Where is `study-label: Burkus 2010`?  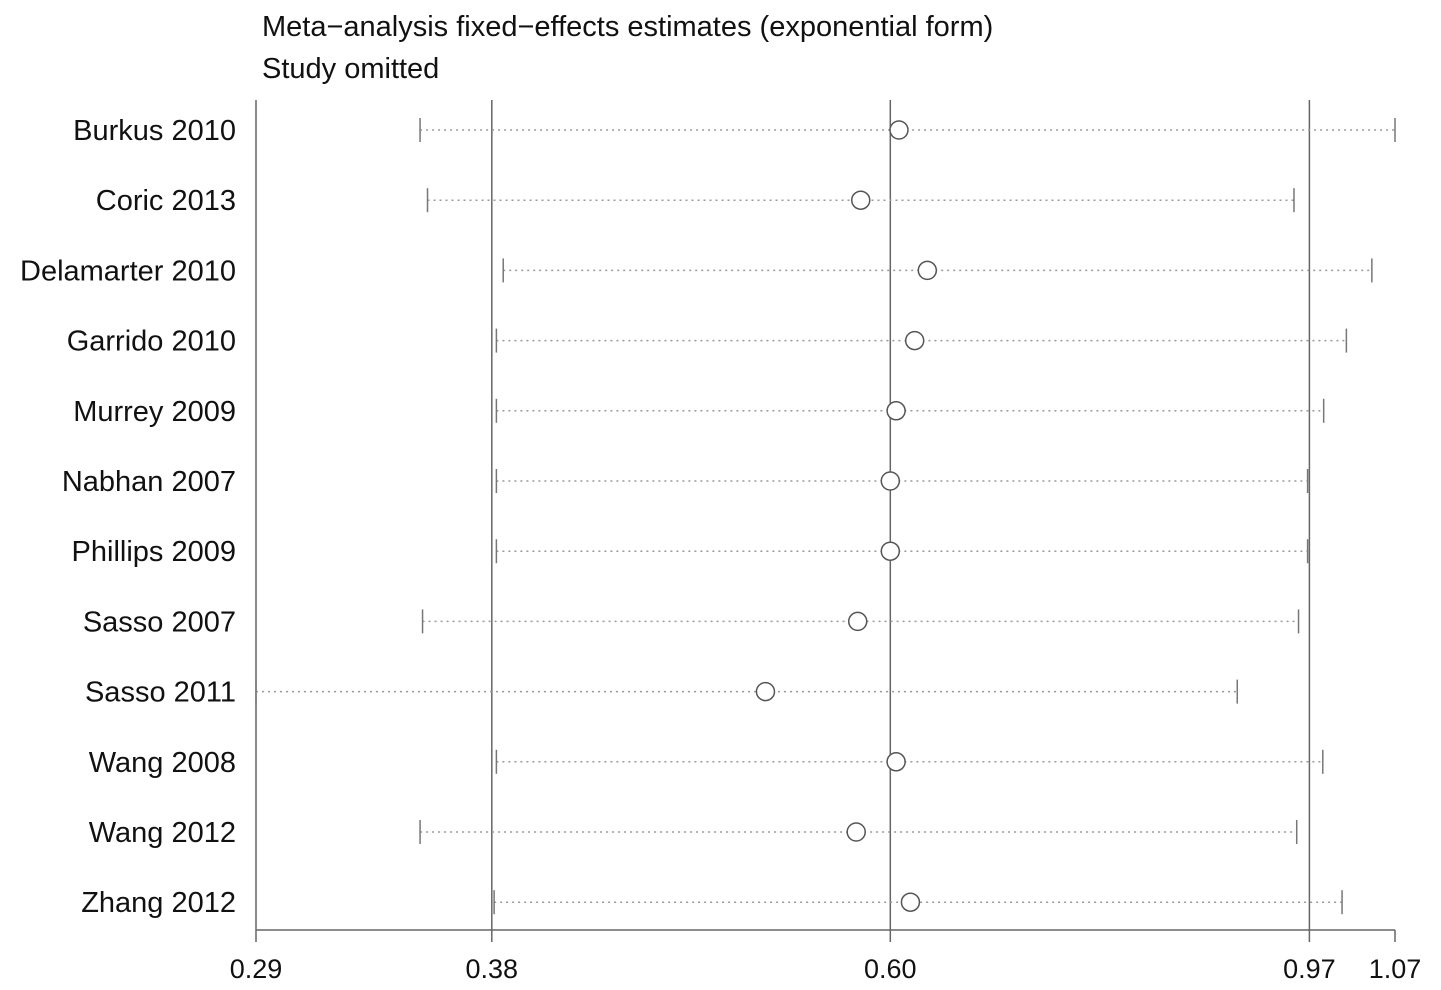 study-label: Burkus 2010 is located at coordinates (154, 131).